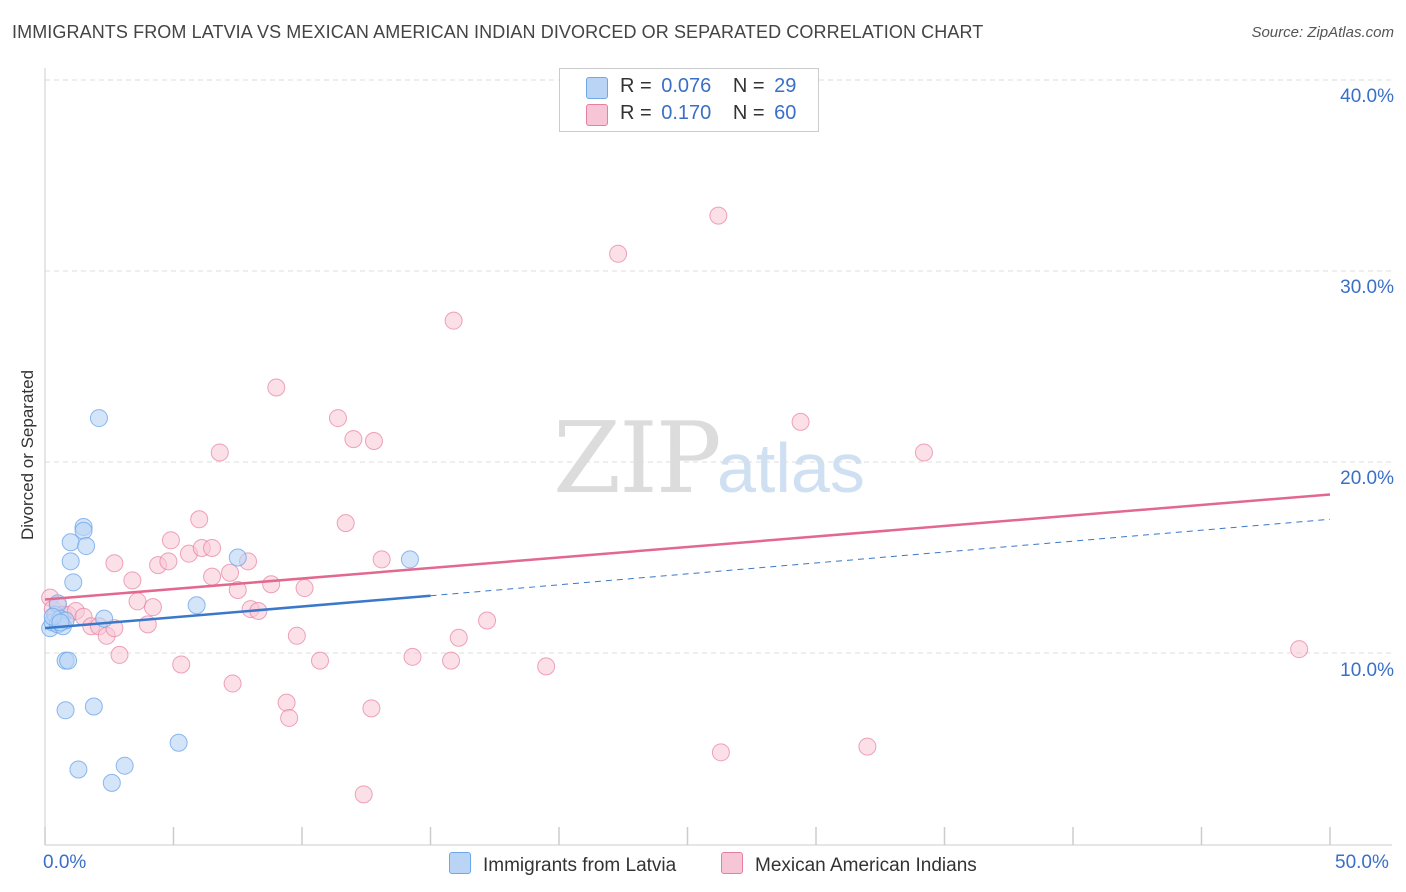  I want to click on y-tick-label-10: 10.0%, so click(1367, 670).